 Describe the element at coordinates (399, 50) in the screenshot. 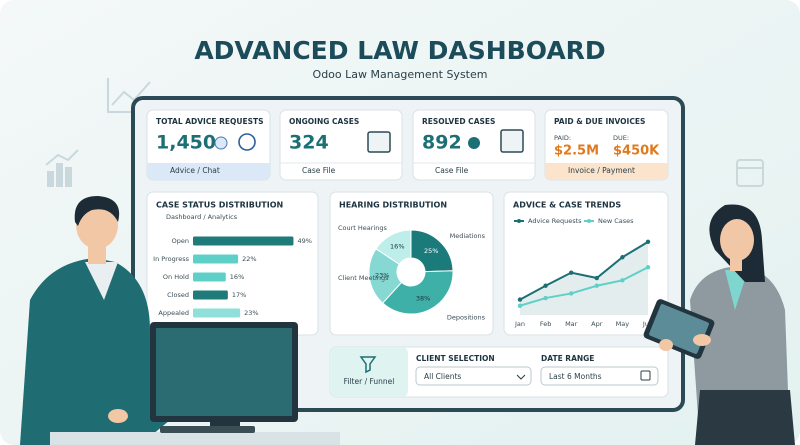

I see `header-title: ADVANCED LAW DASHBOARD` at that location.